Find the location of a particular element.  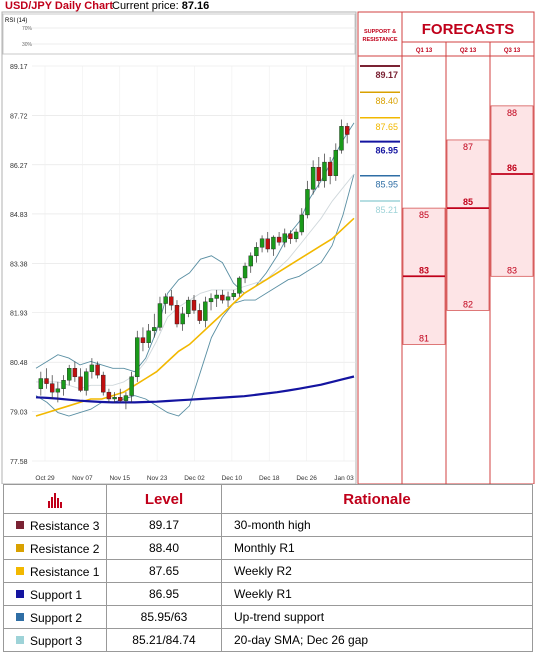

y-tick-label: 86.27 is located at coordinates (19, 166).